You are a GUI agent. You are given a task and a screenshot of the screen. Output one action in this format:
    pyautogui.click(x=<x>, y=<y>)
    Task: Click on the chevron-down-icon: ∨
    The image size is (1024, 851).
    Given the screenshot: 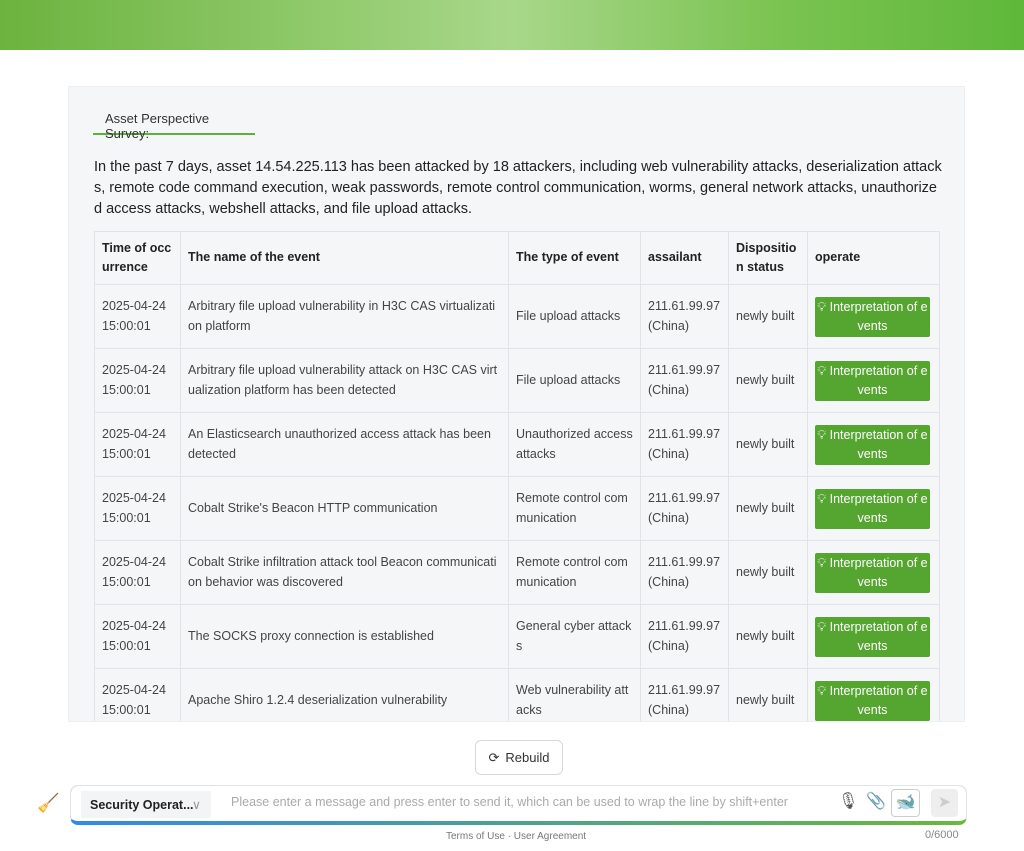 What is the action you would take?
    pyautogui.click(x=196, y=805)
    